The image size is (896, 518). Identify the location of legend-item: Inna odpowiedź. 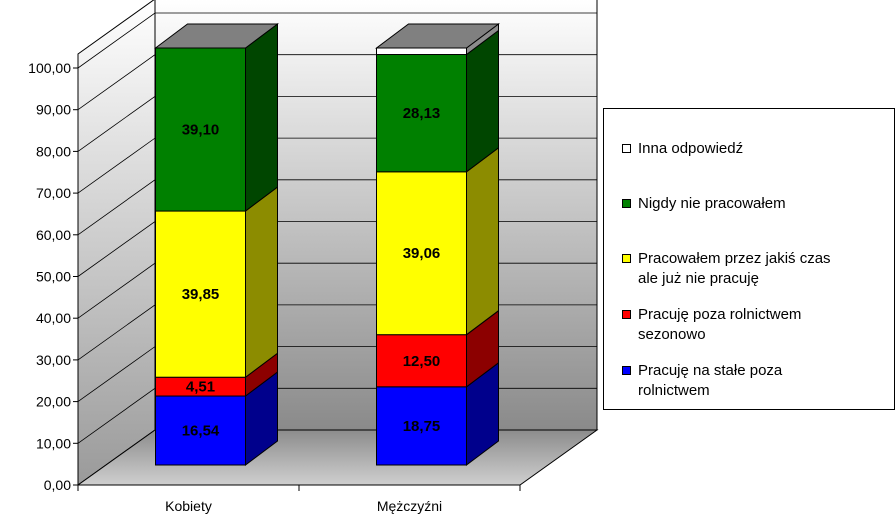
(682, 149).